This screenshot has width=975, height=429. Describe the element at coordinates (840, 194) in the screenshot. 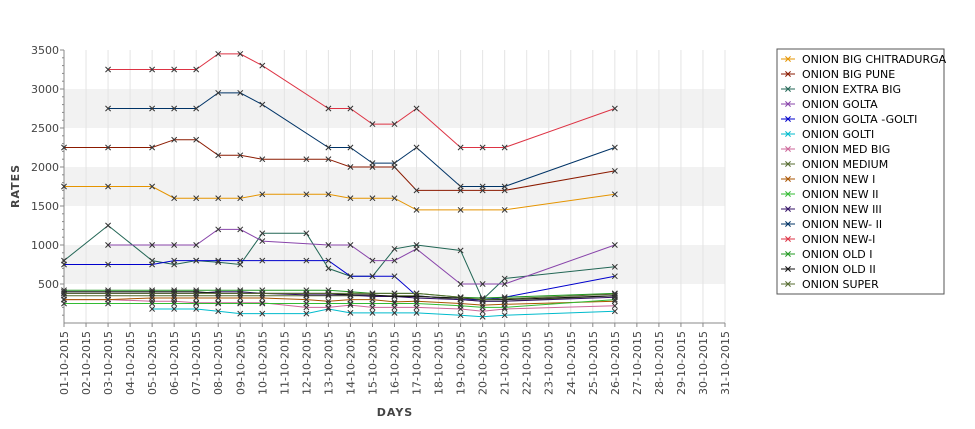

I see `legend-label: ONION NEW II` at that location.